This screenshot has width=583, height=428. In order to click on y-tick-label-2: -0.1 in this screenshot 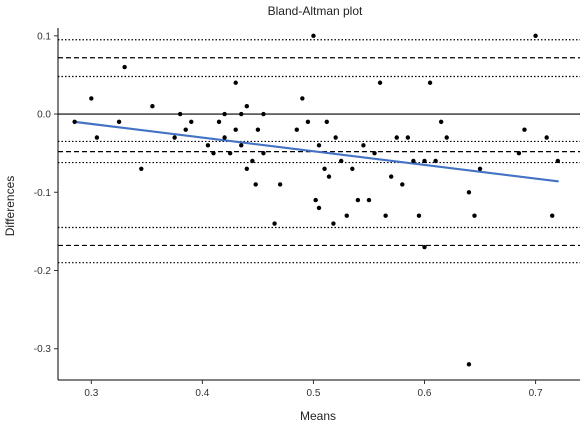, I will do `click(43, 193)`.